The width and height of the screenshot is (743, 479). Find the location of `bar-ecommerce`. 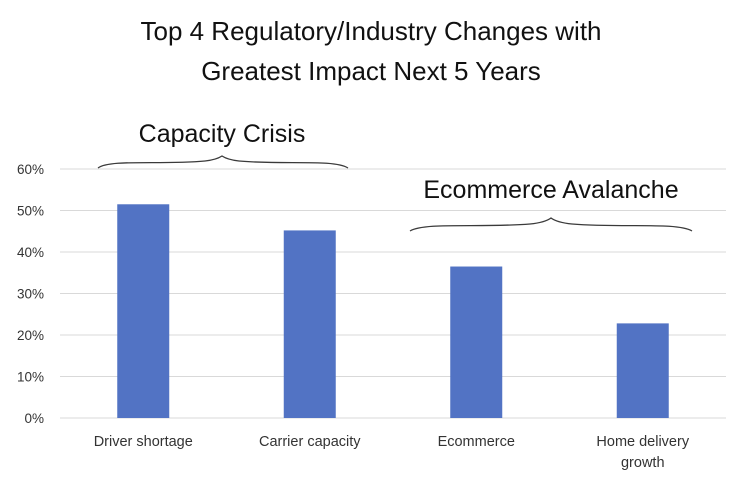

bar-ecommerce is located at coordinates (476, 342).